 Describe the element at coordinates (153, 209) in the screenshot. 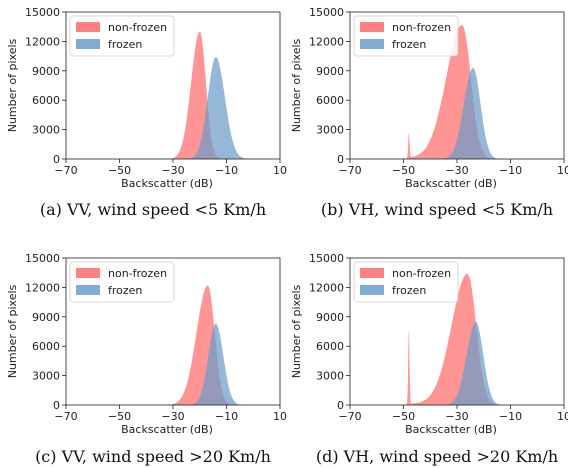

I see `panel-caption: (a) VV, wind speed <5 Km/h` at that location.